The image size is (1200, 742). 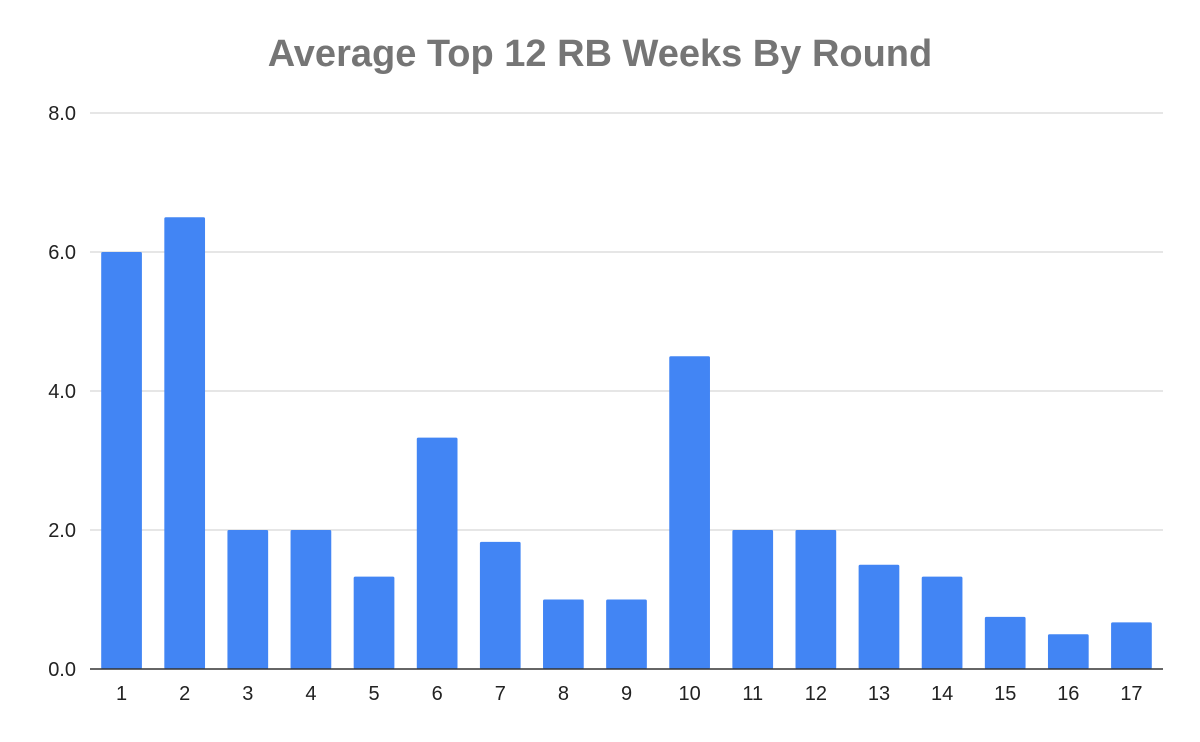 I want to click on x-tick-label: 9, so click(x=626, y=694).